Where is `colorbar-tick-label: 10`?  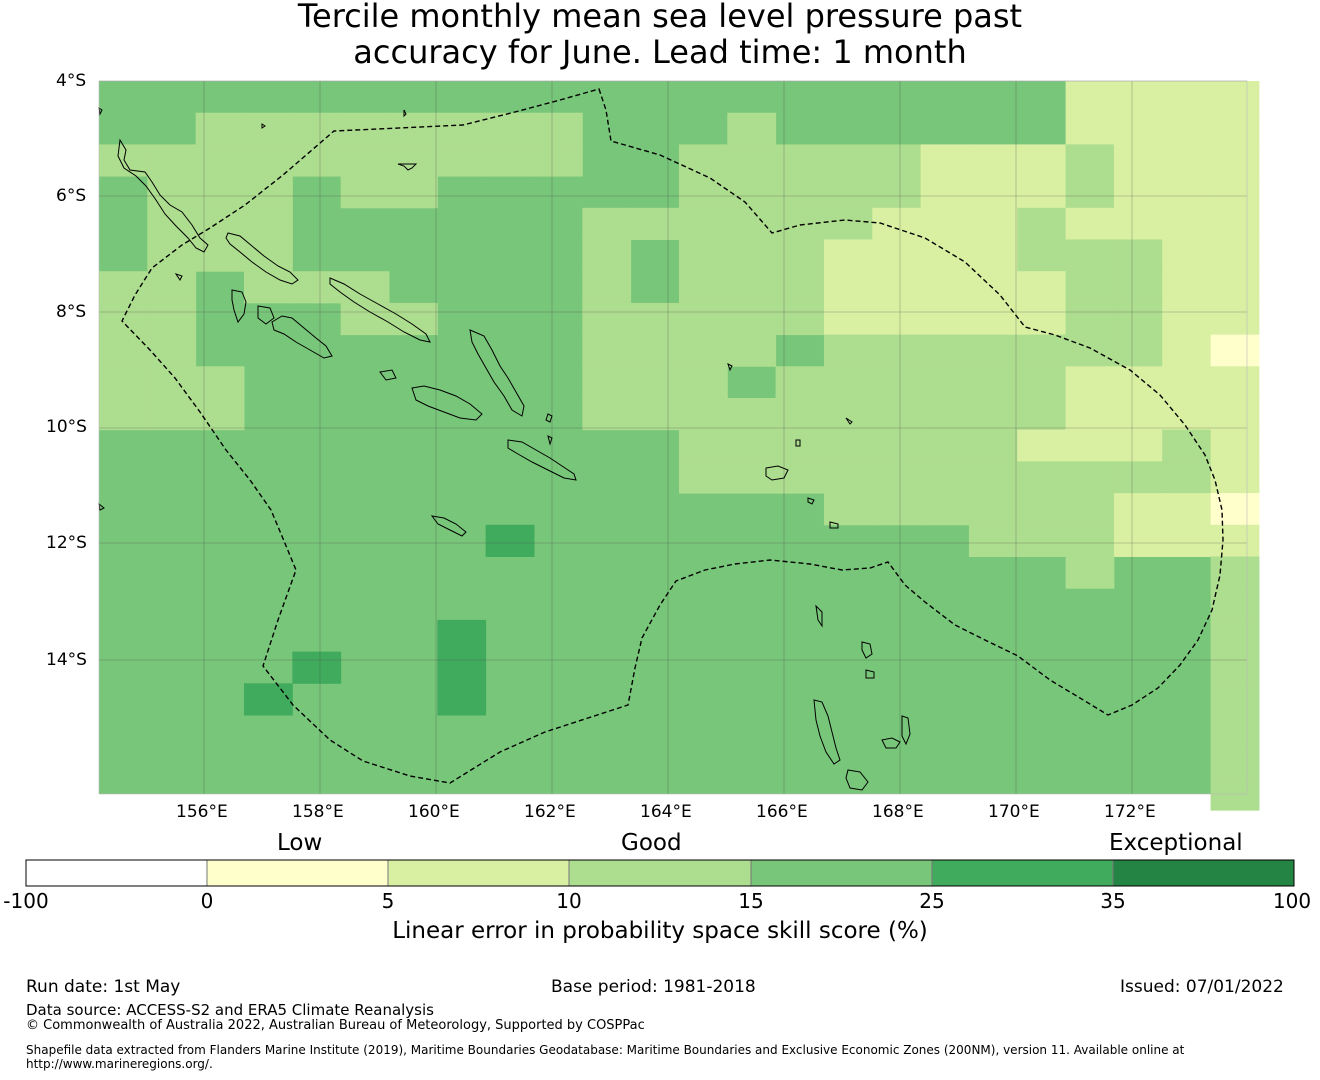
colorbar-tick-label: 10 is located at coordinates (569, 901).